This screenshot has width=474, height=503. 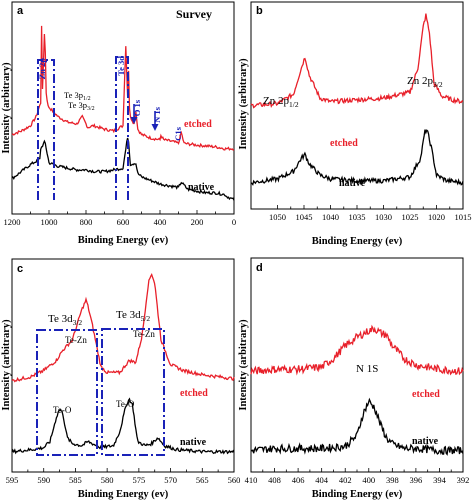 What do you see at coordinates (410, 217) in the screenshot?
I see `panel-b-xtick-label: 1025` at bounding box center [410, 217].